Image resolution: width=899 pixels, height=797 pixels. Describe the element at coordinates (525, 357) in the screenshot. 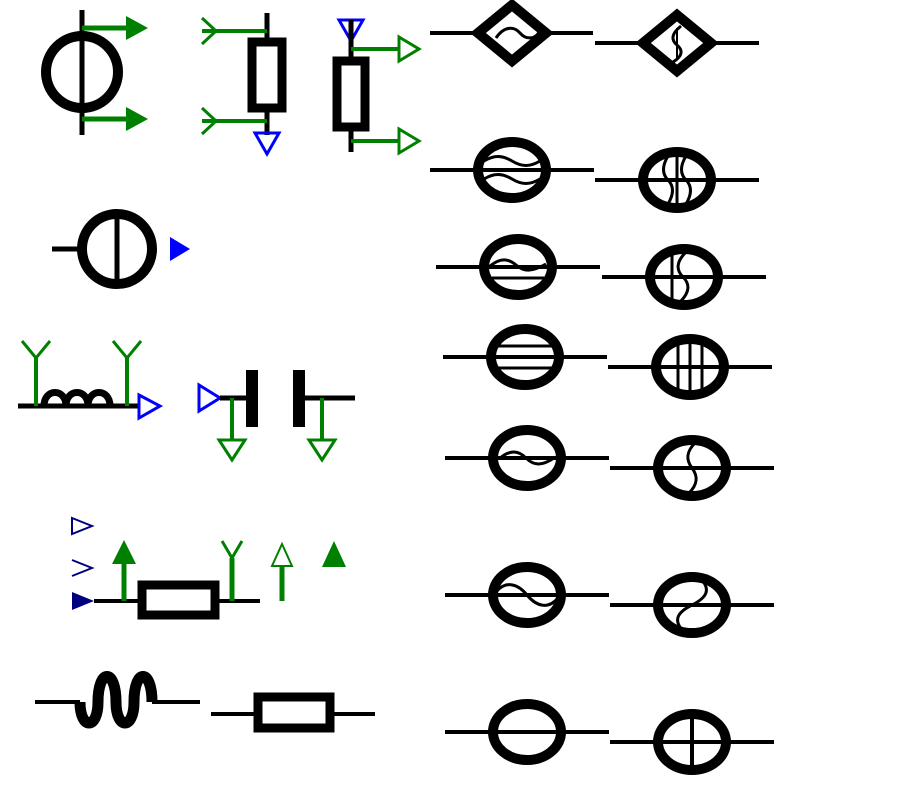

I see `ellipse-three-lines-horizontal` at that location.